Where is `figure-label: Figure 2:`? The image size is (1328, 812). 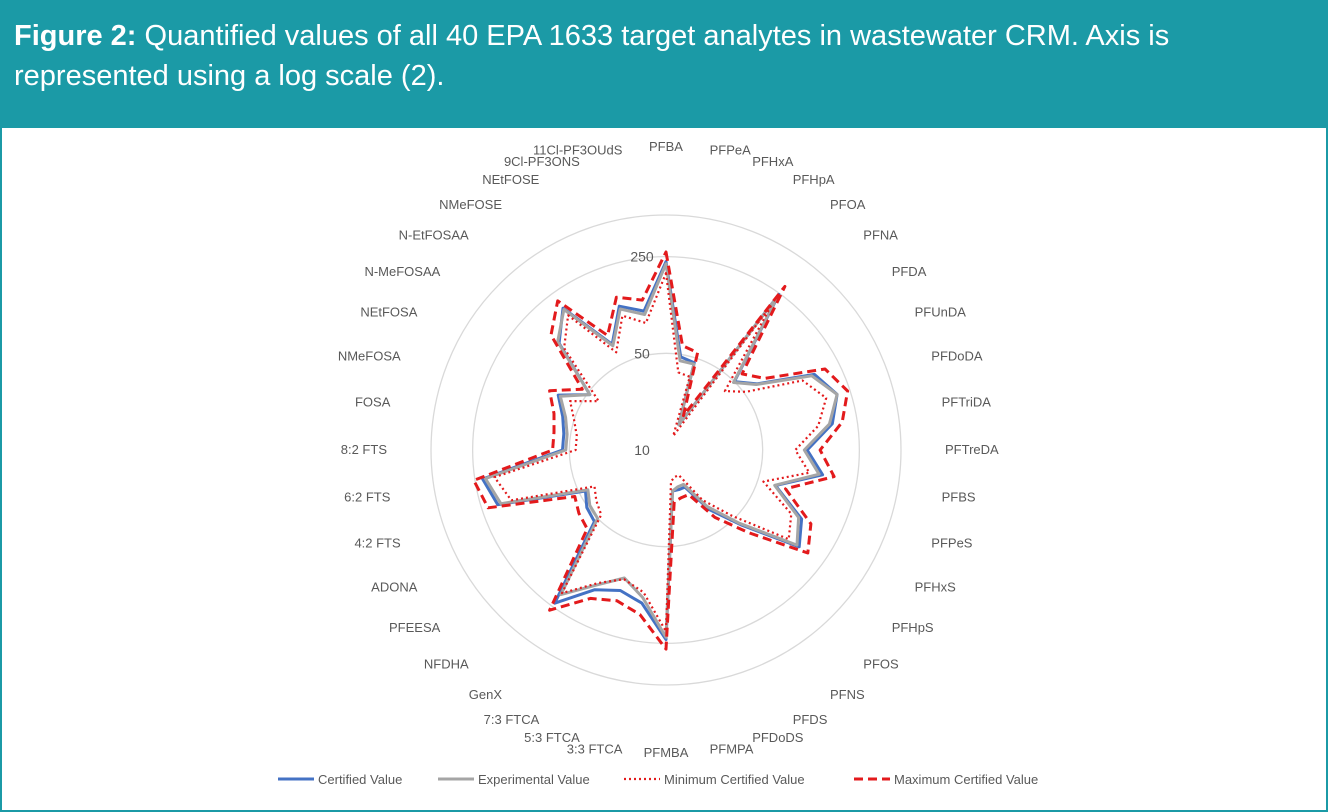
figure-label: Figure 2: is located at coordinates (75, 36).